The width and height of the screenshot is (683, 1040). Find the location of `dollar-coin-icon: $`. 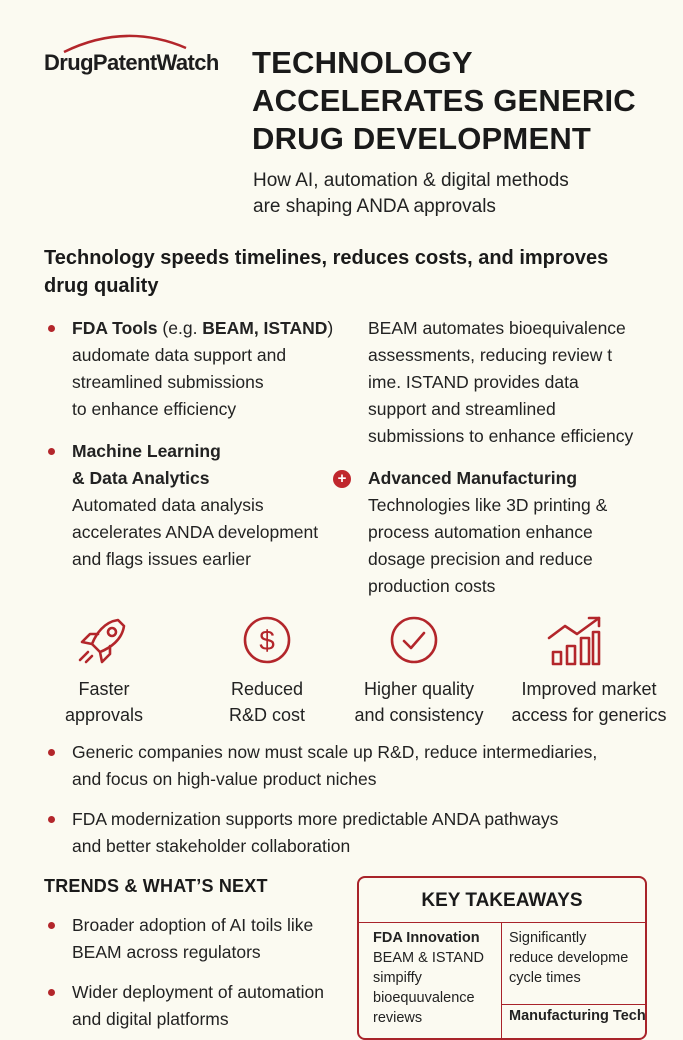

dollar-coin-icon: $ is located at coordinates (267, 640).